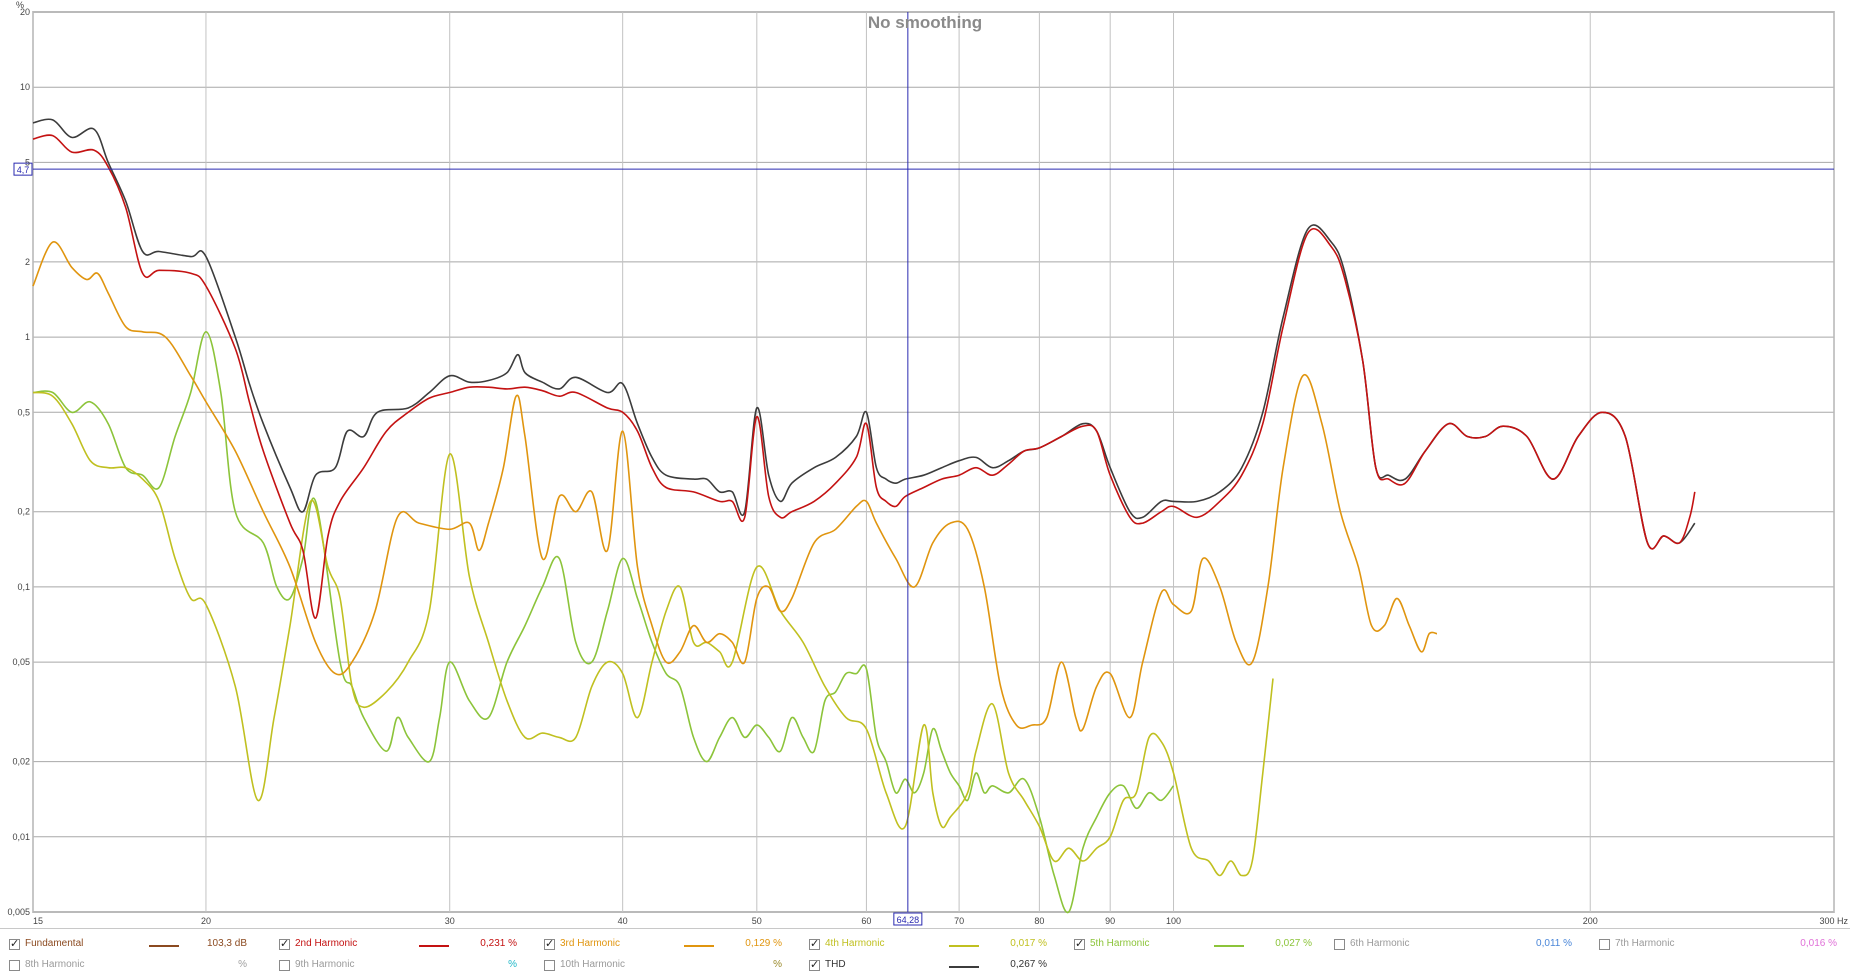  What do you see at coordinates (835, 964) in the screenshot?
I see `legend-name: THD` at bounding box center [835, 964].